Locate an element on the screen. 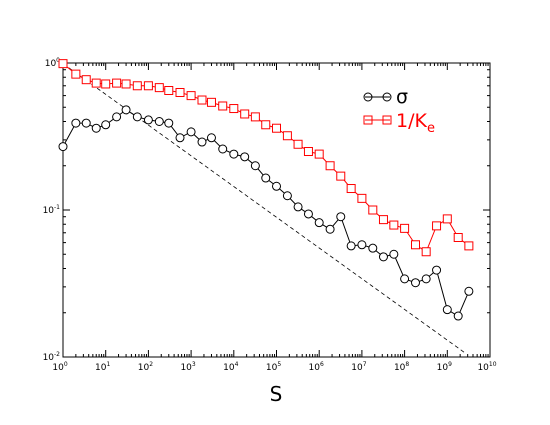  x-tick-label: 10³ is located at coordinates (187, 367).